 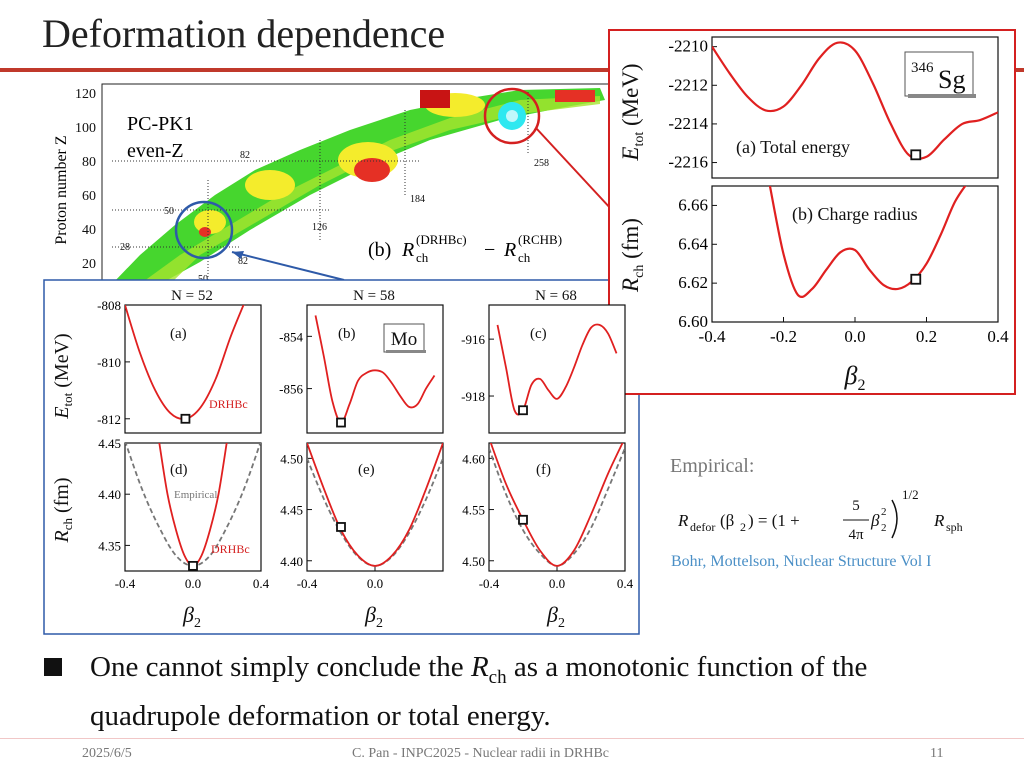 I want to click on panel-label-d: (d), so click(x=179, y=470).